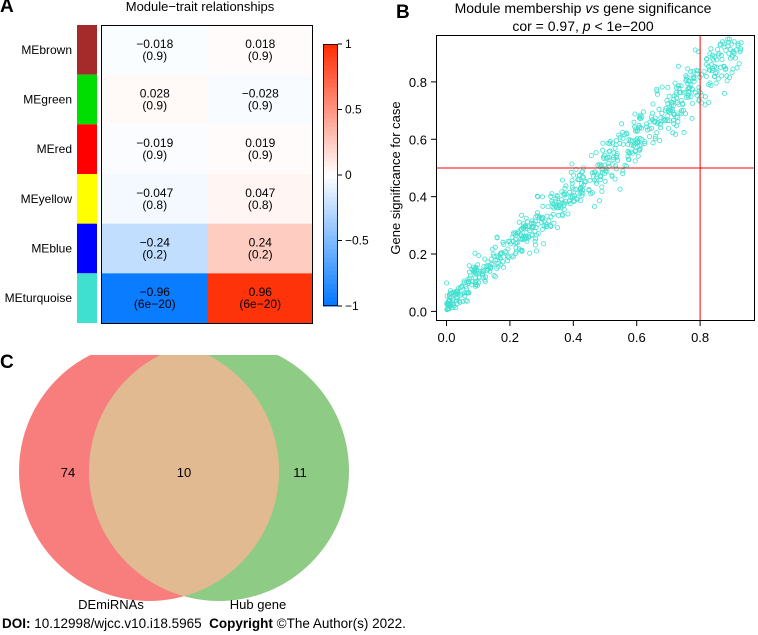 The image size is (758, 635). I want to click on scatter-title-line2: cor = 0.97, p < 1e−200, so click(583, 26).